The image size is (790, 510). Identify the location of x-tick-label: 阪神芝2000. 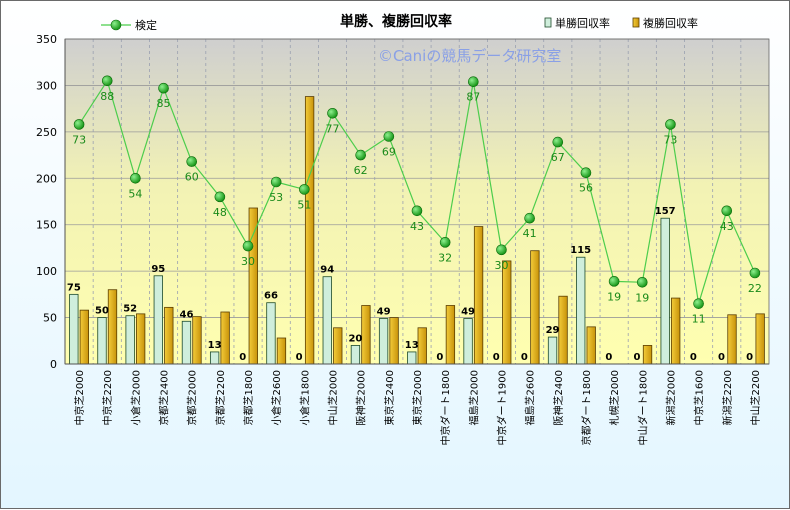
(361, 397).